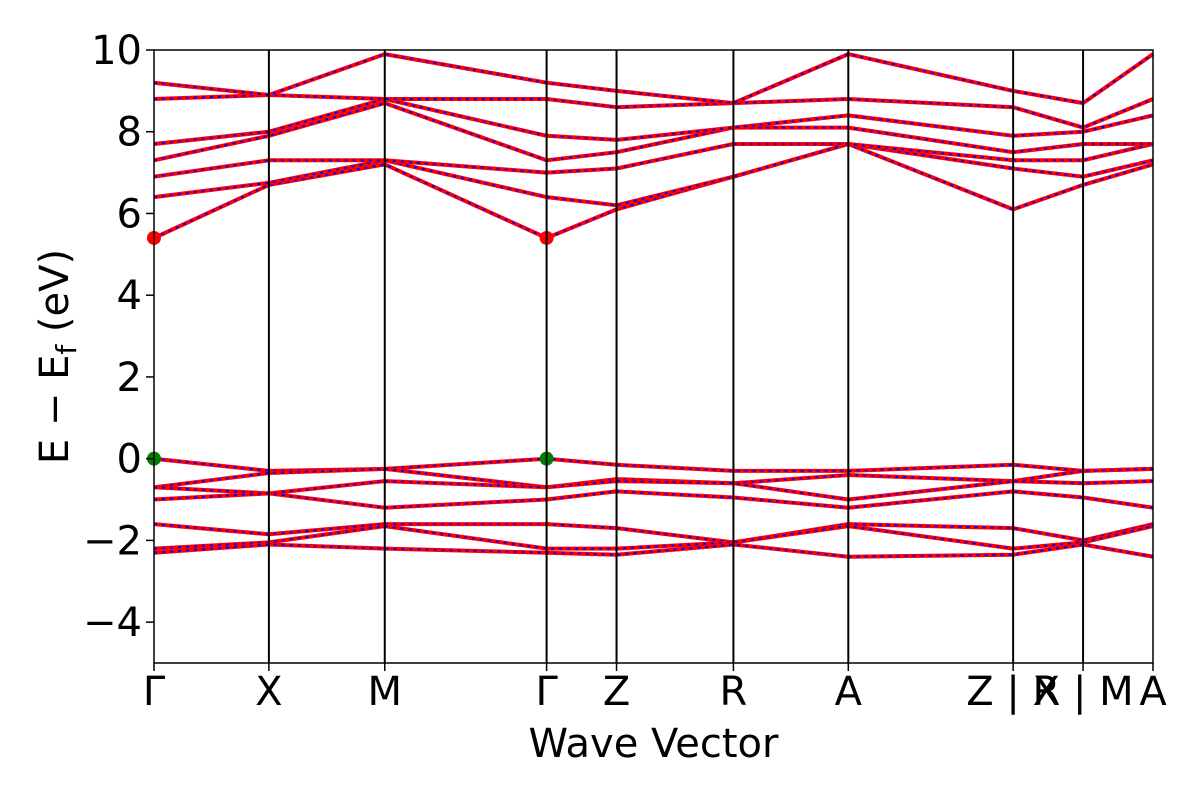  Describe the element at coordinates (1082, 692) in the screenshot. I see `x-tick-label: R | M` at that location.